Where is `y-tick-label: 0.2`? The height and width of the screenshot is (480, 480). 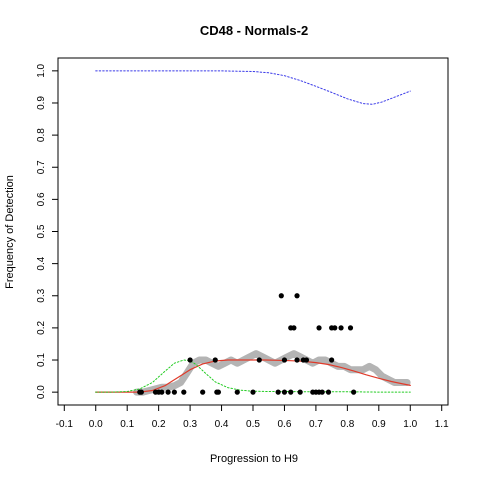 y-tick-label: 0.2 is located at coordinates (41, 328).